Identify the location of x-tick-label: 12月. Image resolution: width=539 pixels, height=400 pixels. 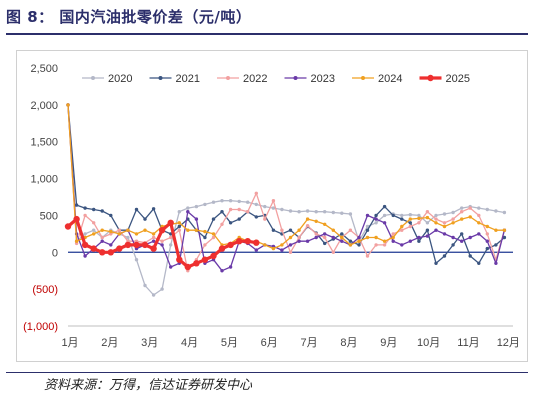
(508, 343).